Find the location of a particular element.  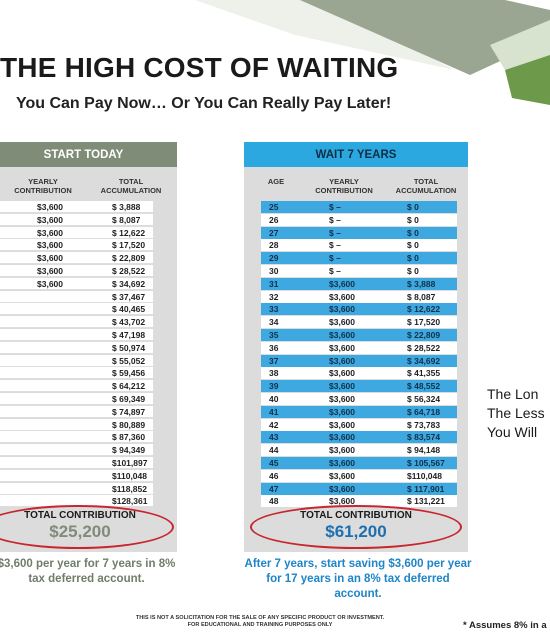

age-cell: 26 is located at coordinates (274, 219).